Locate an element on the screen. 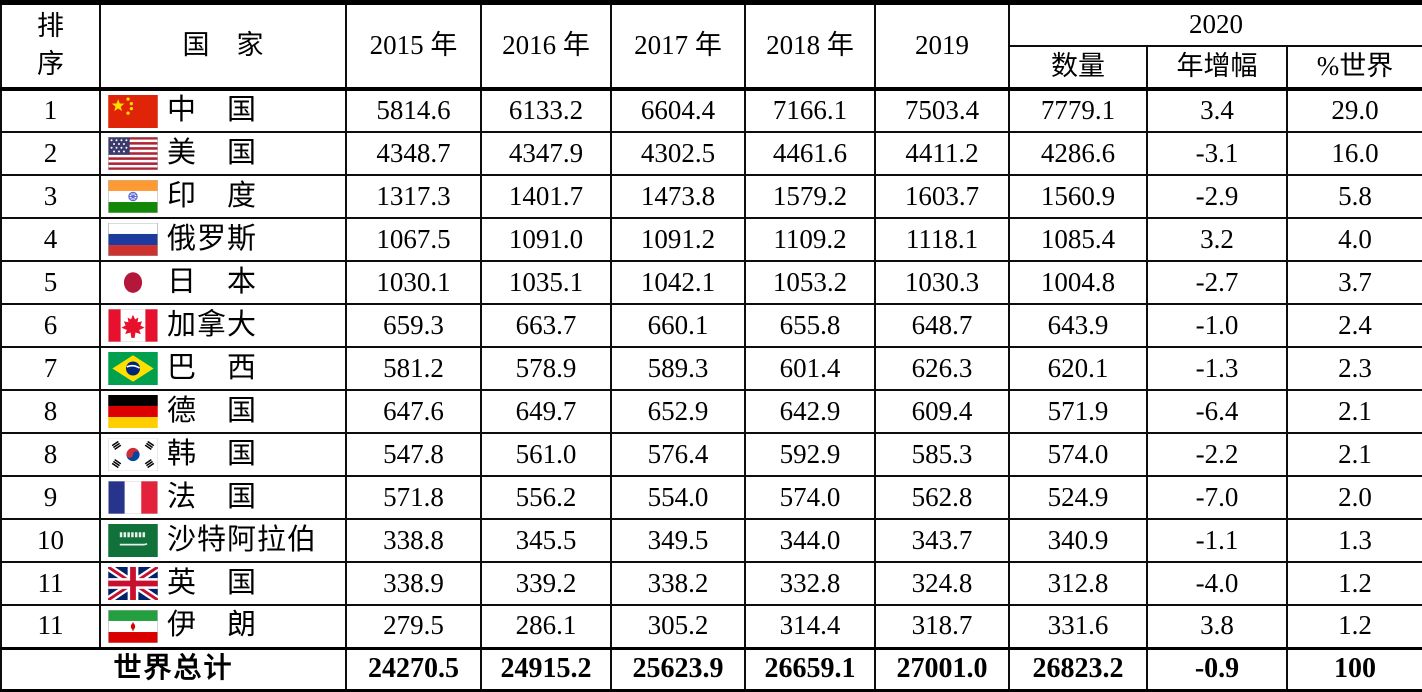 The height and width of the screenshot is (692, 1422). value-2020-share-cell: 29.0 is located at coordinates (1353, 110).